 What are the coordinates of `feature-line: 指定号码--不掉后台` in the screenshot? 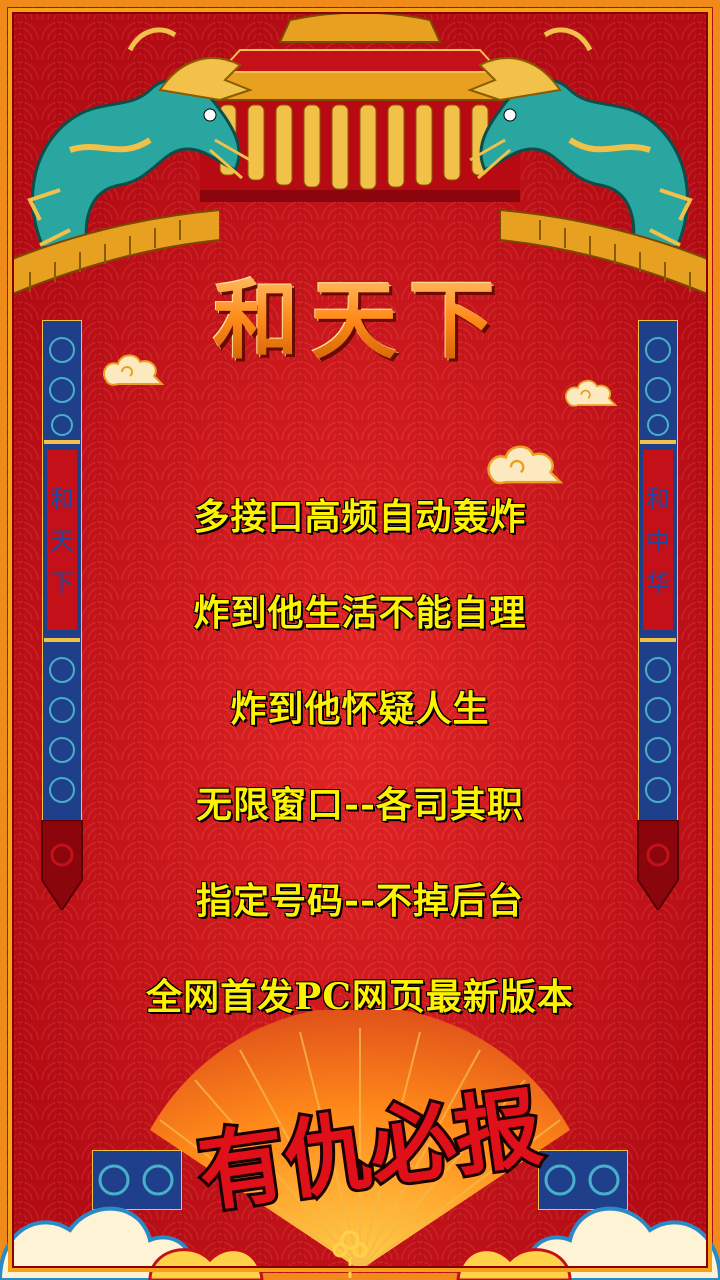 It's located at (360, 901).